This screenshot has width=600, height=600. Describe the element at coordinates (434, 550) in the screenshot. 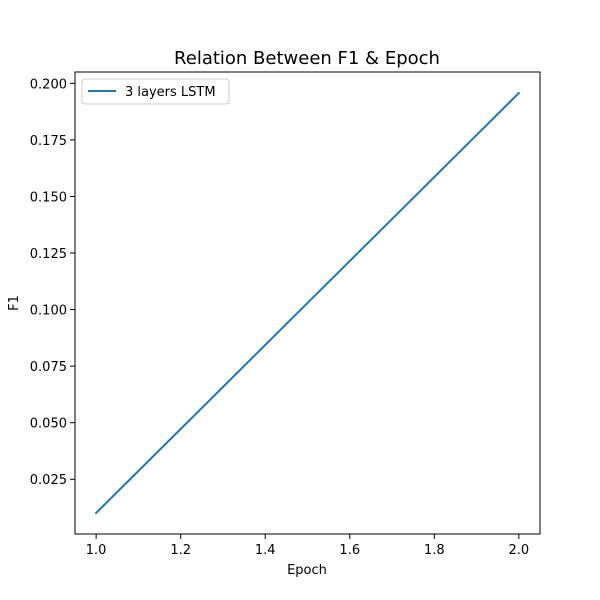

I see `x-tick-label: 1.8` at that location.